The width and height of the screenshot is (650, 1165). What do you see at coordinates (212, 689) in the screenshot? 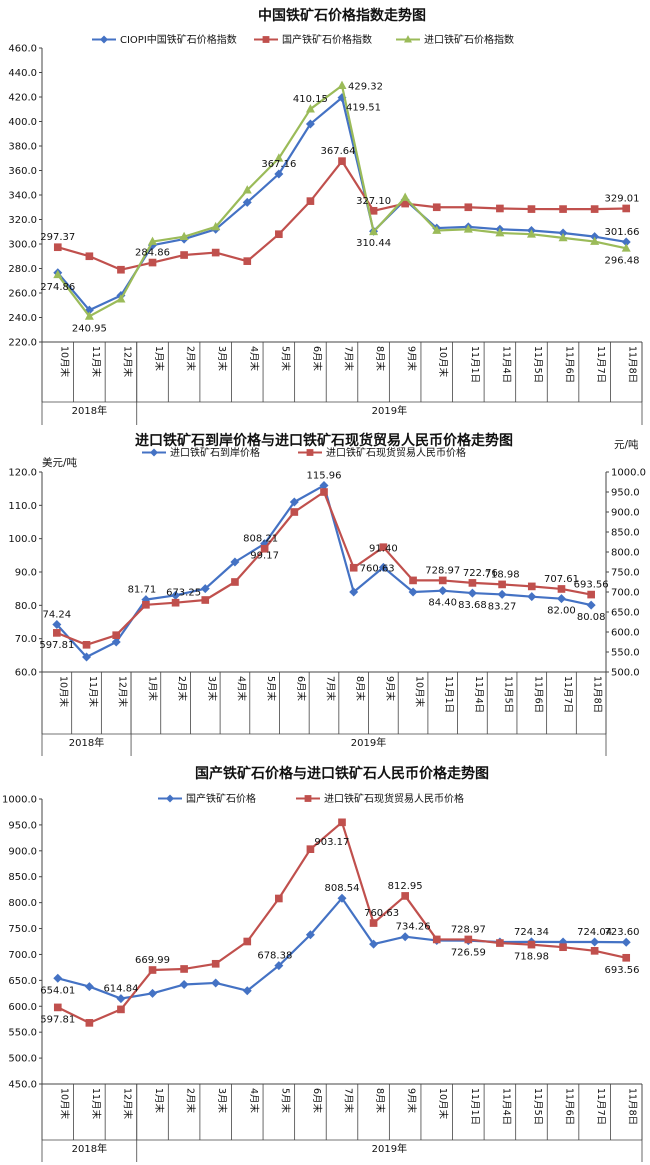
I see `x-tick-label: 3月末` at bounding box center [212, 689].